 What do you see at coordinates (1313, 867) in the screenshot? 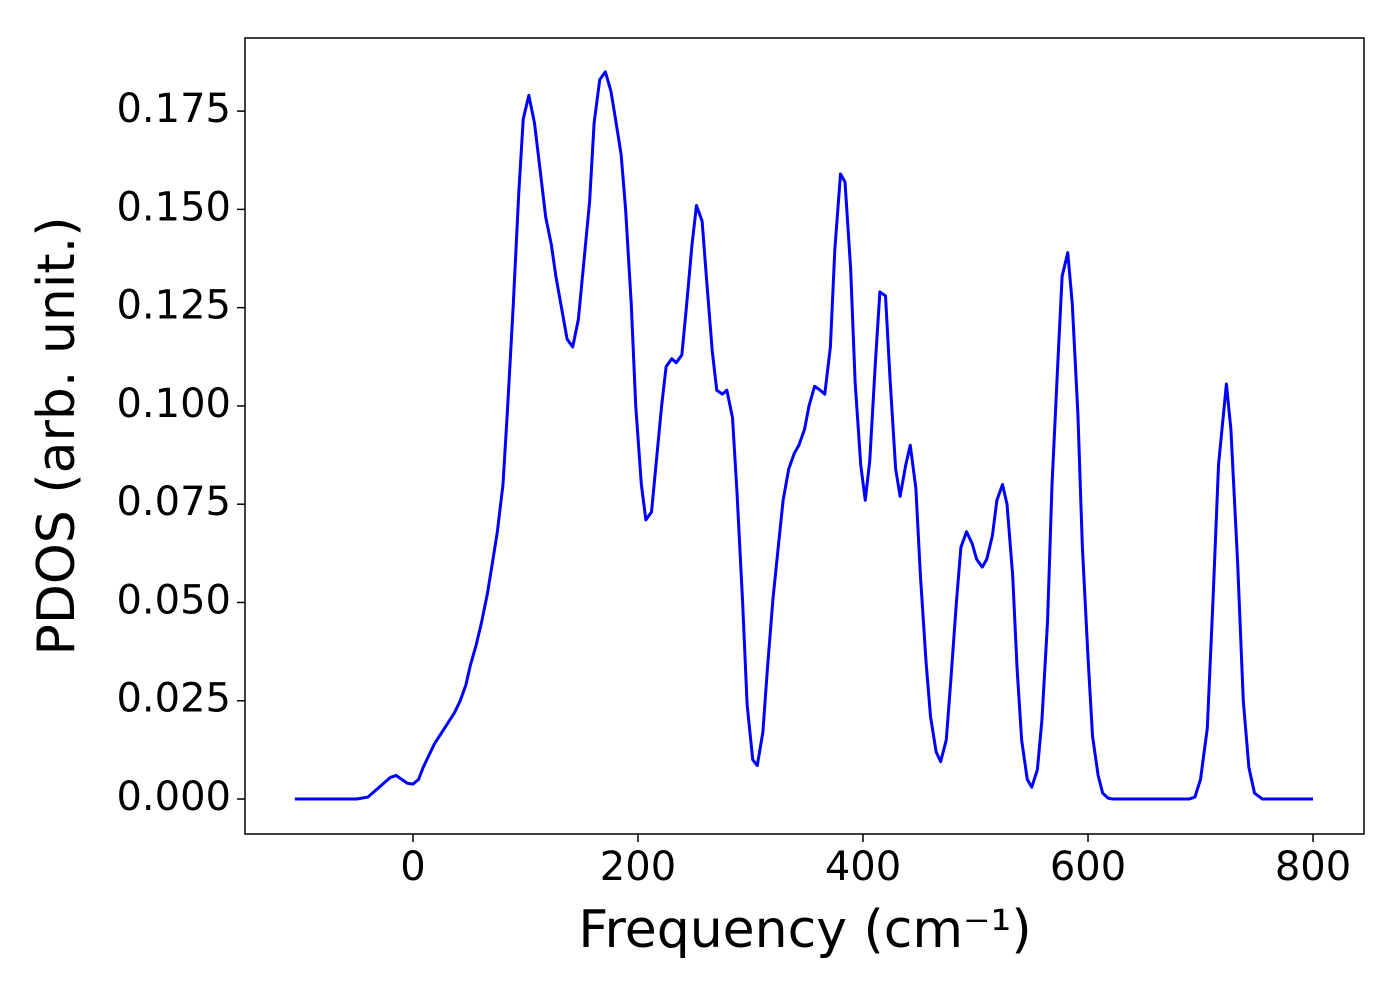
I see `x-tick-label: 800` at bounding box center [1313, 867].